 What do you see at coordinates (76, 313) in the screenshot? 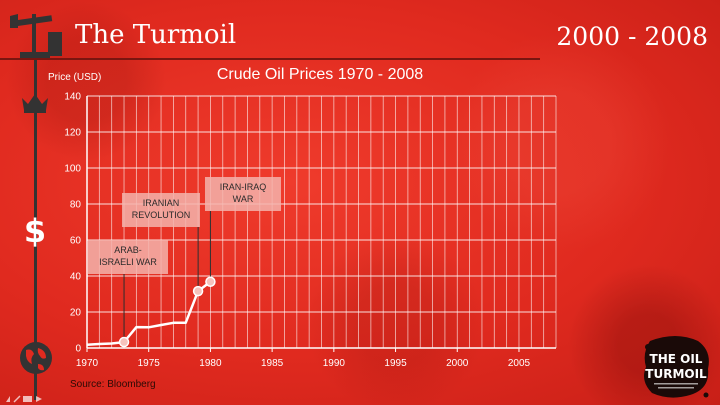
I see `y-tick-label: 20` at bounding box center [76, 313].